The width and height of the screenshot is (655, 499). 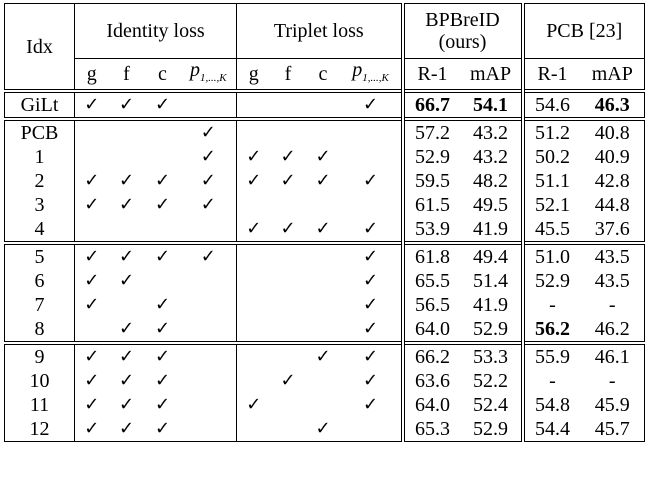 I want to click on score-cell: 46.2, so click(x=613, y=330).